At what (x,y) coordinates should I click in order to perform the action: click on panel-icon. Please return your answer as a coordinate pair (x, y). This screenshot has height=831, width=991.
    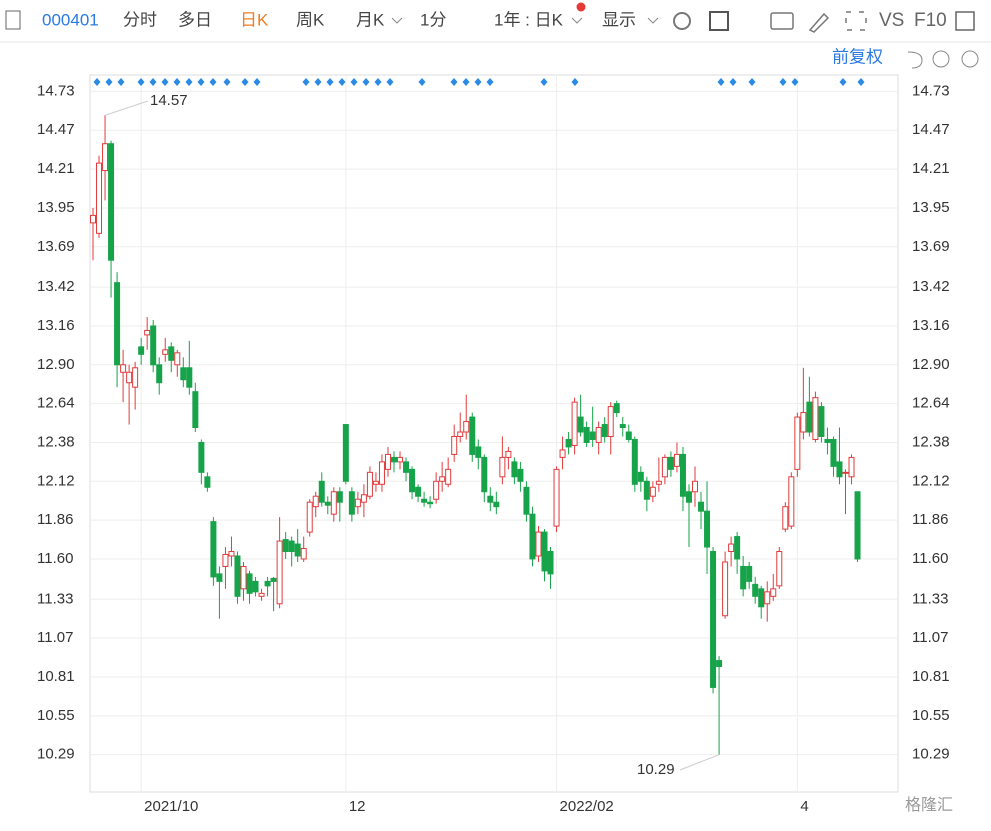
    Looking at the image, I should click on (965, 21).